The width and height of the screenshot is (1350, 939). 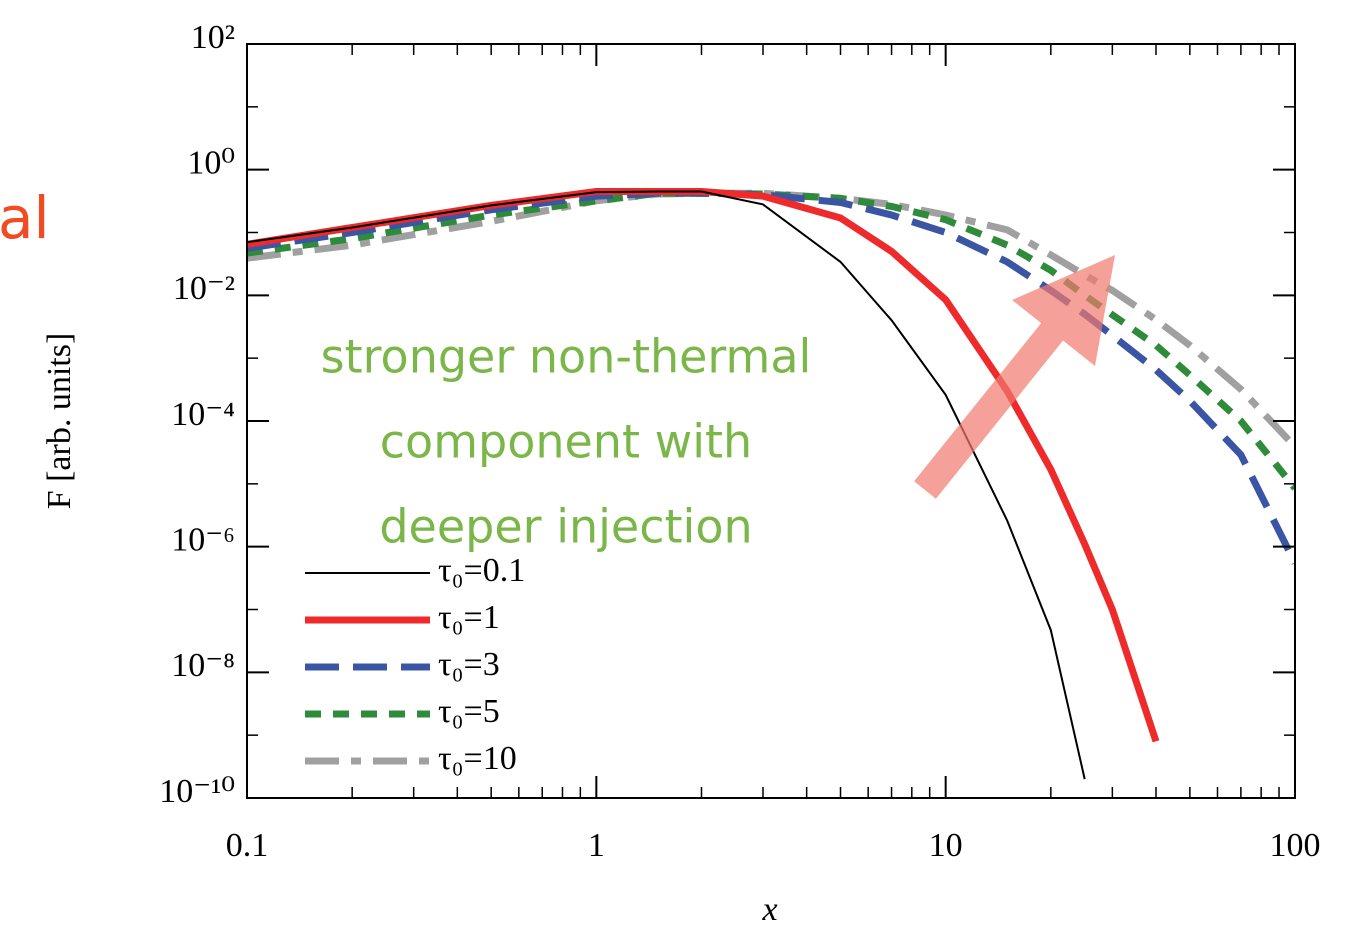 I want to click on x-tick-label: 10, so click(x=946, y=845).